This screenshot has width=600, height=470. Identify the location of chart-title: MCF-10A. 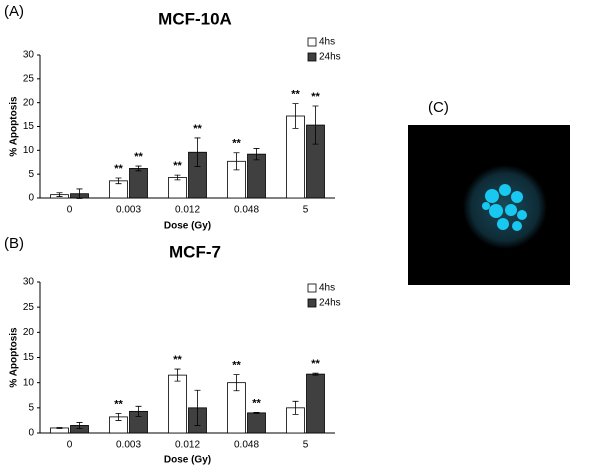
(195, 18).